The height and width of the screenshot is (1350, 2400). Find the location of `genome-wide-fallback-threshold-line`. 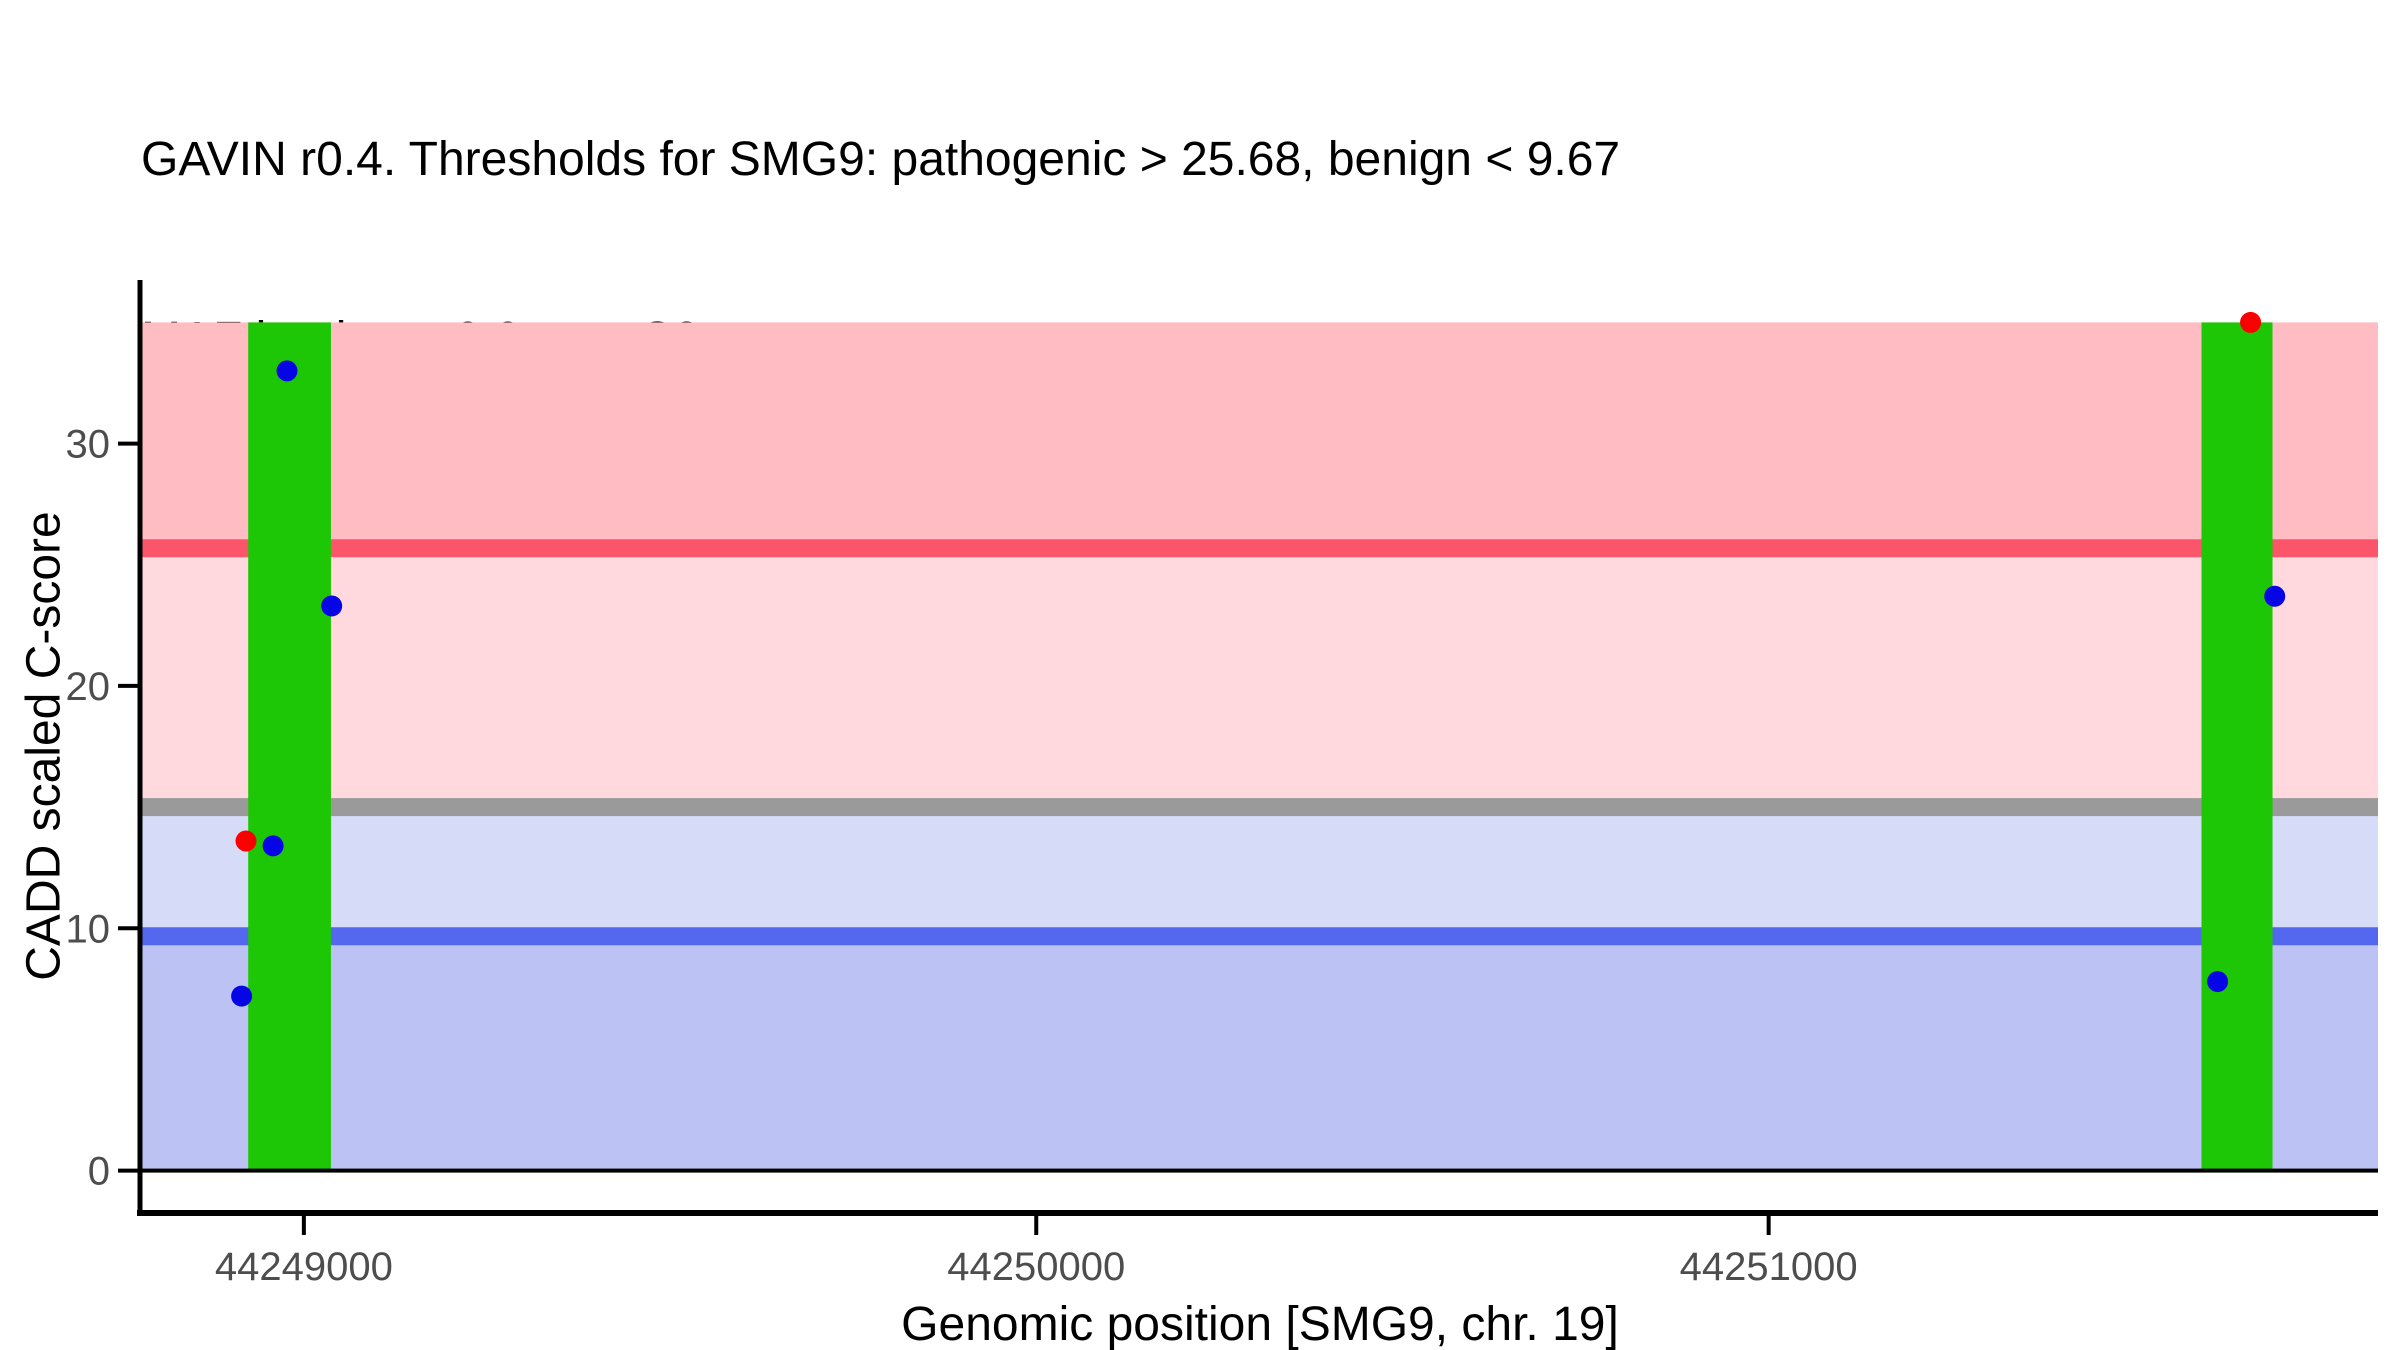

genome-wide-fallback-threshold-line is located at coordinates (1260, 807).